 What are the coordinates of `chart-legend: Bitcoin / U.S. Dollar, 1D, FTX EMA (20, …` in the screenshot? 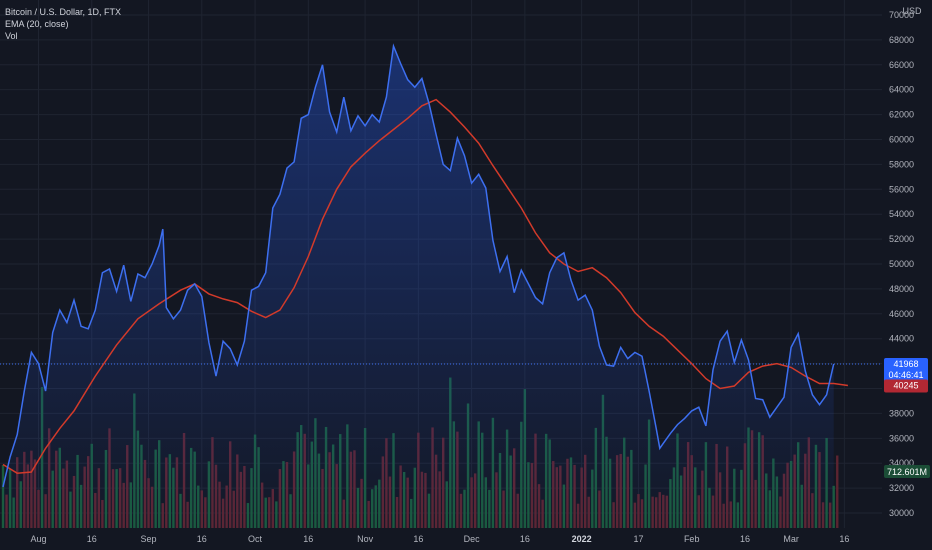 It's located at (63, 24).